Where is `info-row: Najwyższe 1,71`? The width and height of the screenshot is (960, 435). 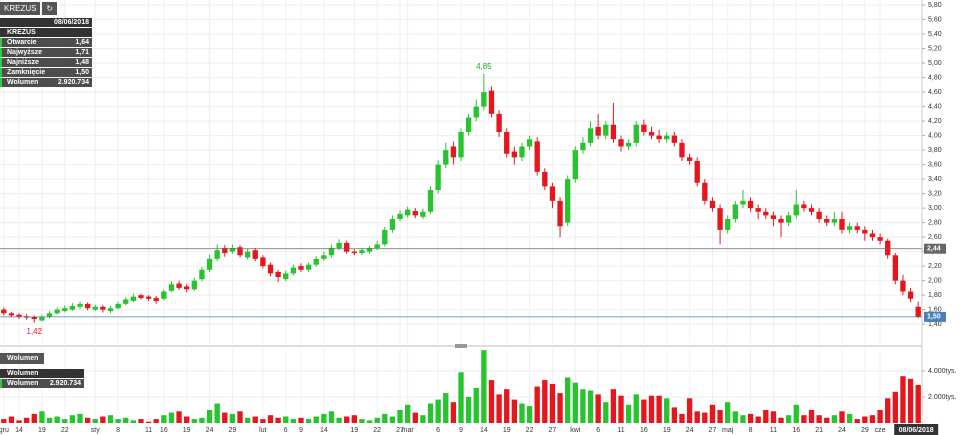
info-row: Najwyższe 1,71 is located at coordinates (46, 52).